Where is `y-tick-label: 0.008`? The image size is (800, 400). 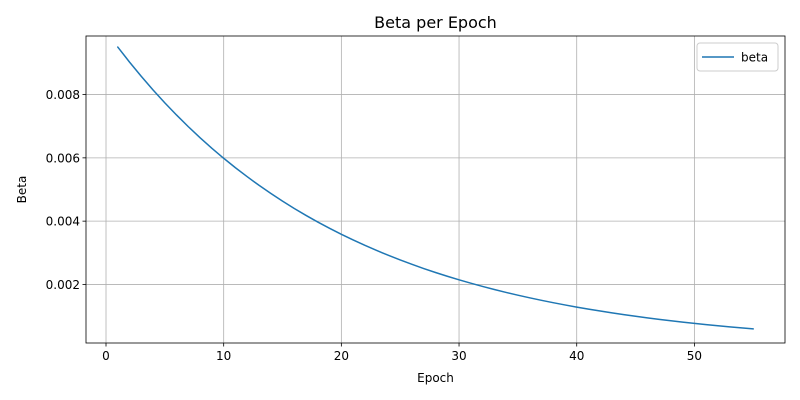 y-tick-label: 0.008 is located at coordinates (63, 95).